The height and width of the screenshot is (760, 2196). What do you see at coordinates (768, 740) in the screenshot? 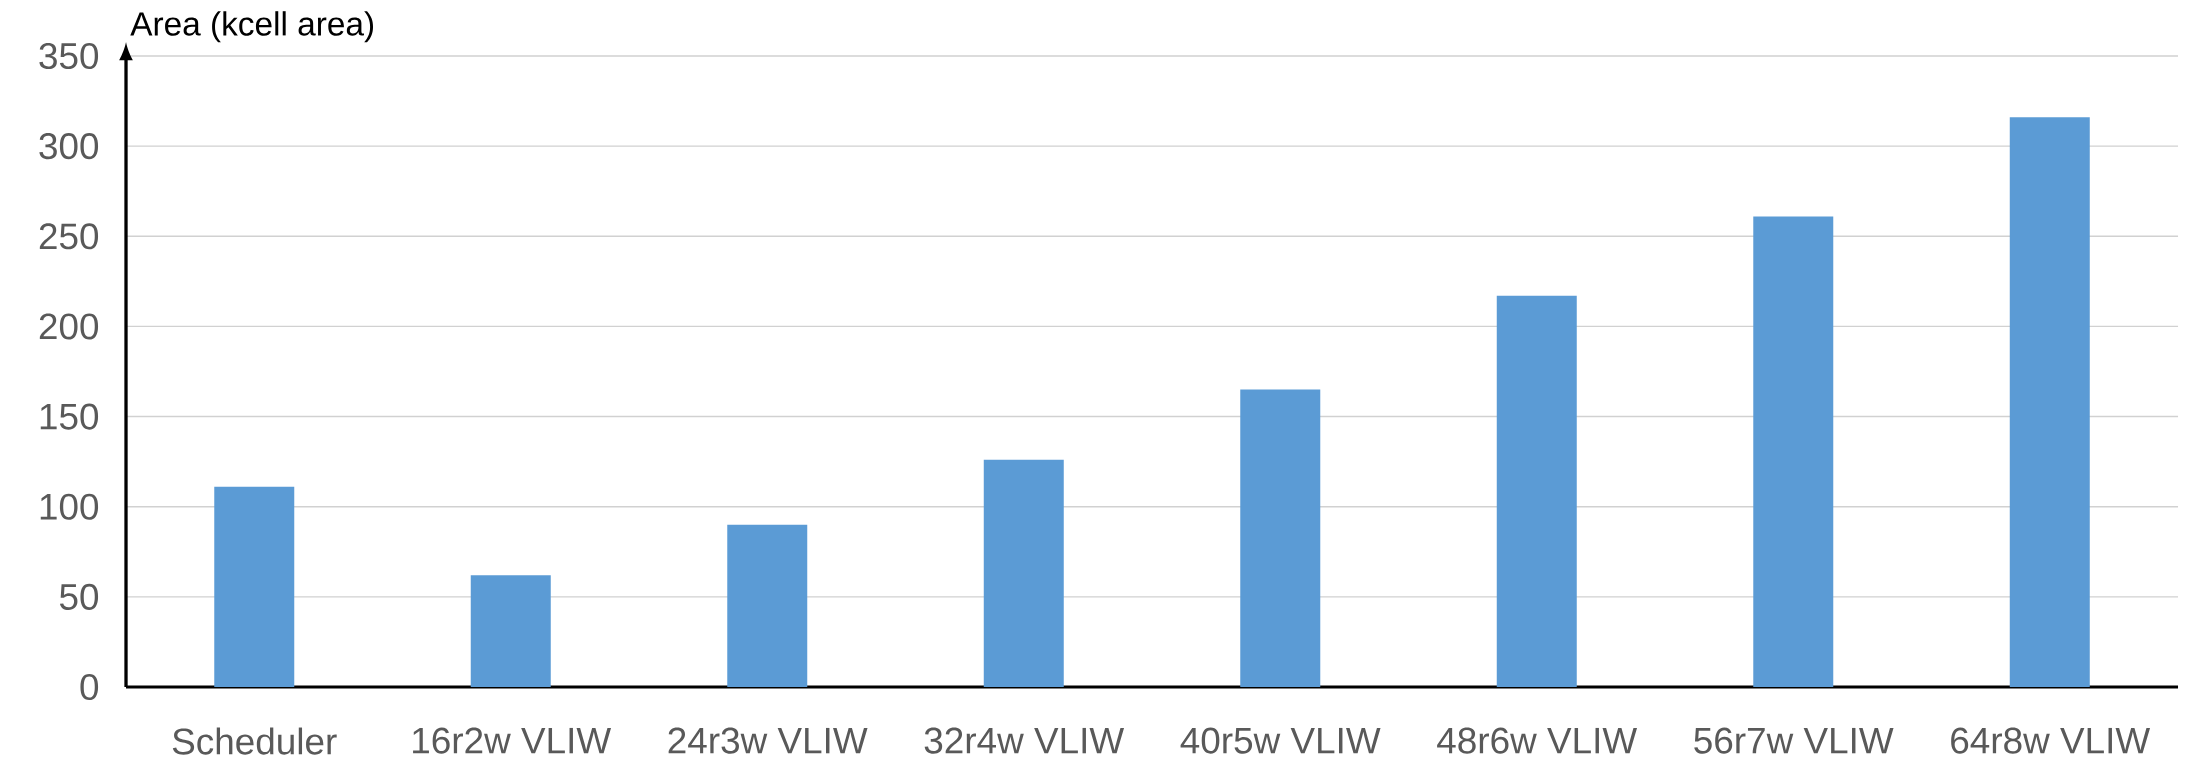
I see `x-tick-label: 24r3w VLIW` at bounding box center [768, 740].